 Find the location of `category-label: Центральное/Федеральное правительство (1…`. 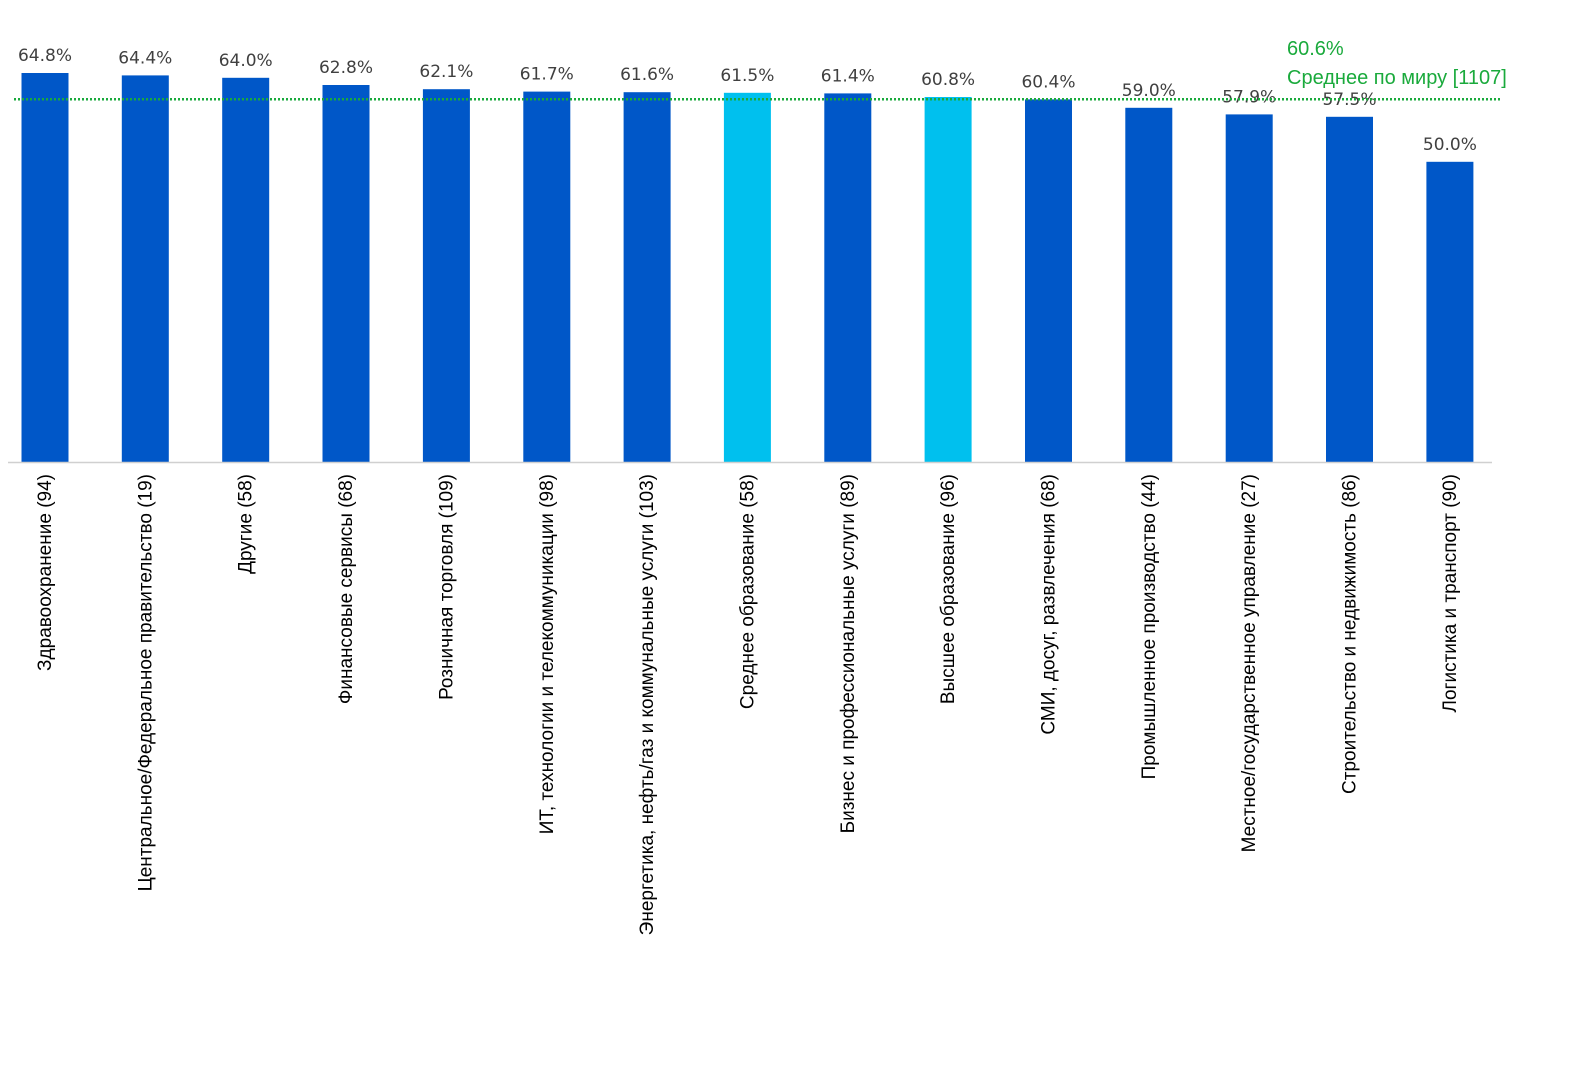

category-label: Центральное/Федеральное правительство (1… is located at coordinates (145, 682).